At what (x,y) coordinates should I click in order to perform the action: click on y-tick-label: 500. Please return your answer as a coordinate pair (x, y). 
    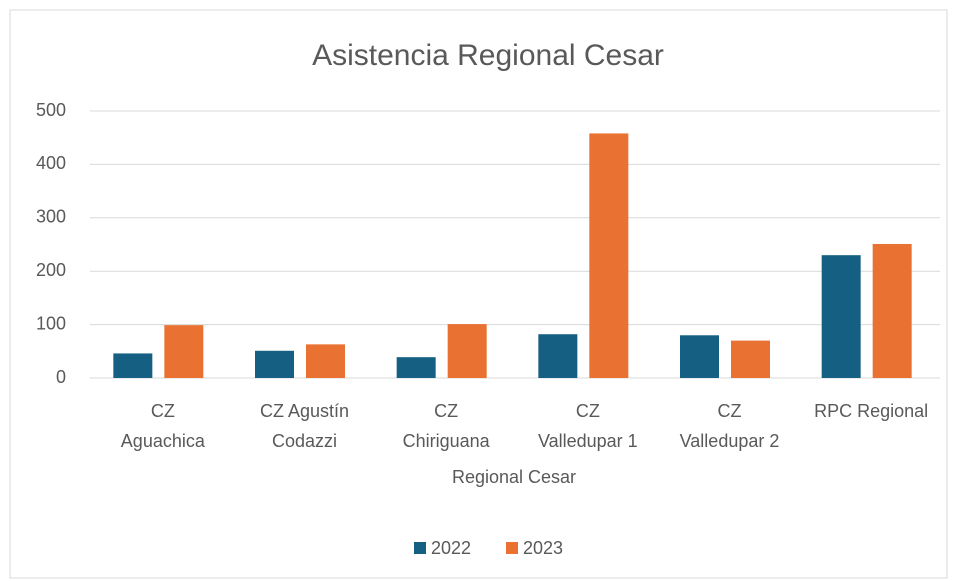
    Looking at the image, I should click on (51, 110).